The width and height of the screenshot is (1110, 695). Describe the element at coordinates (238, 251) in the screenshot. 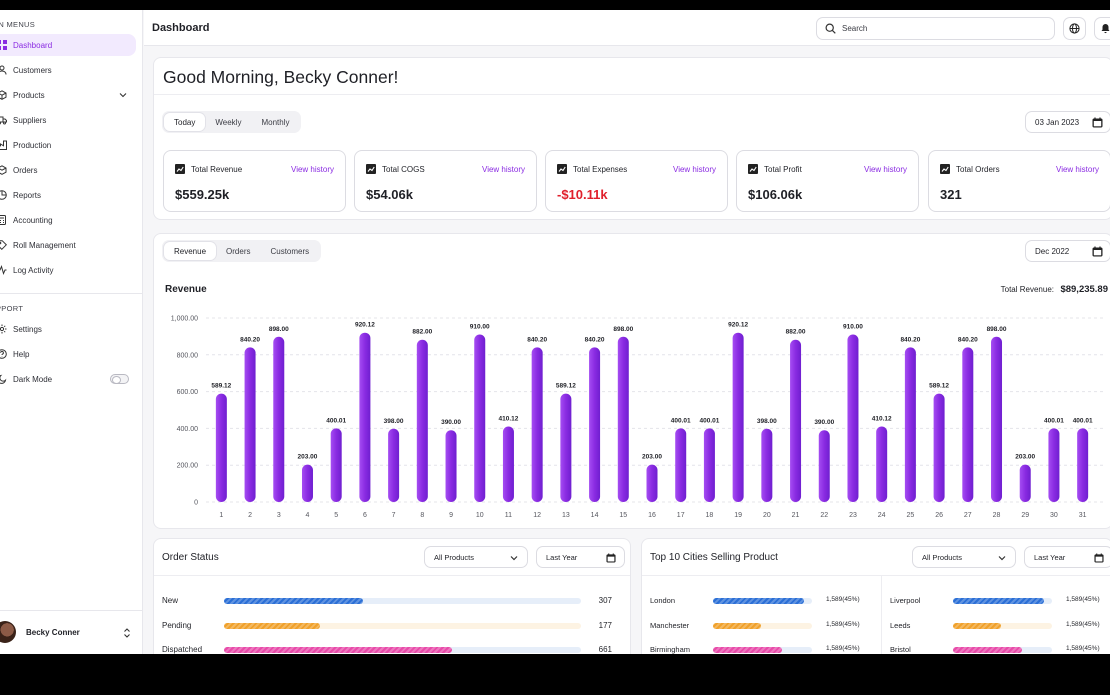

I see `tab-orders: Orders` at that location.